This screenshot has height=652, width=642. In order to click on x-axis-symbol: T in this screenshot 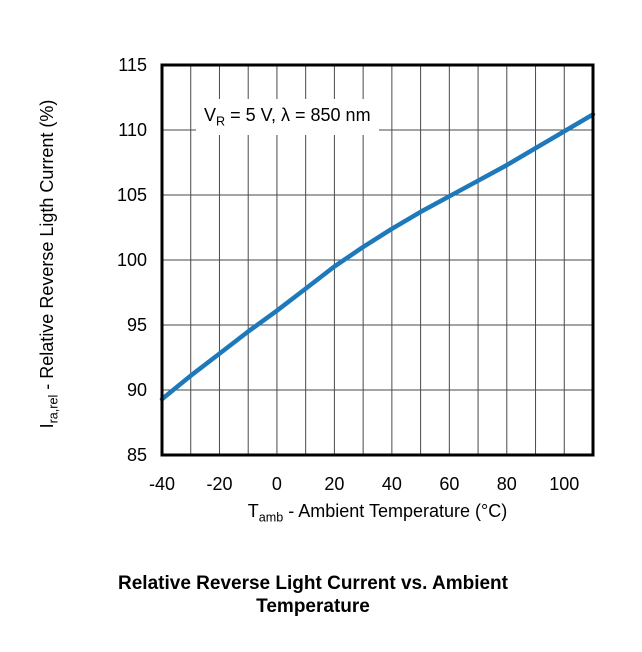, I will do `click(253, 511)`.